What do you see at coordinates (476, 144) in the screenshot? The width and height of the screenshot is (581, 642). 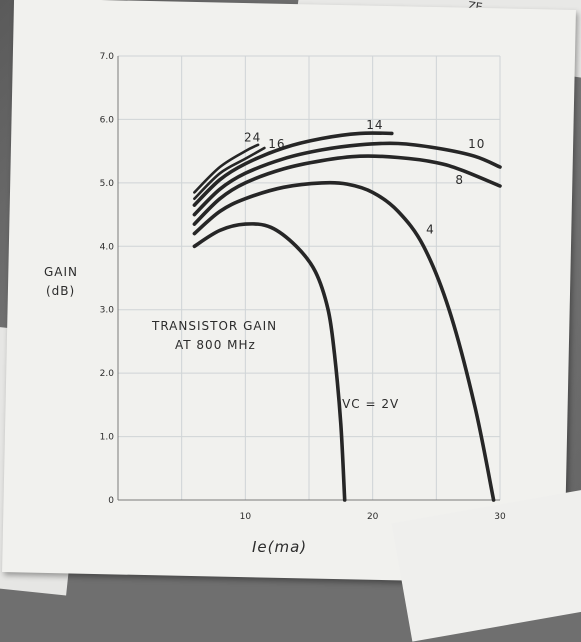 I see `curve-label: 10` at bounding box center [476, 144].